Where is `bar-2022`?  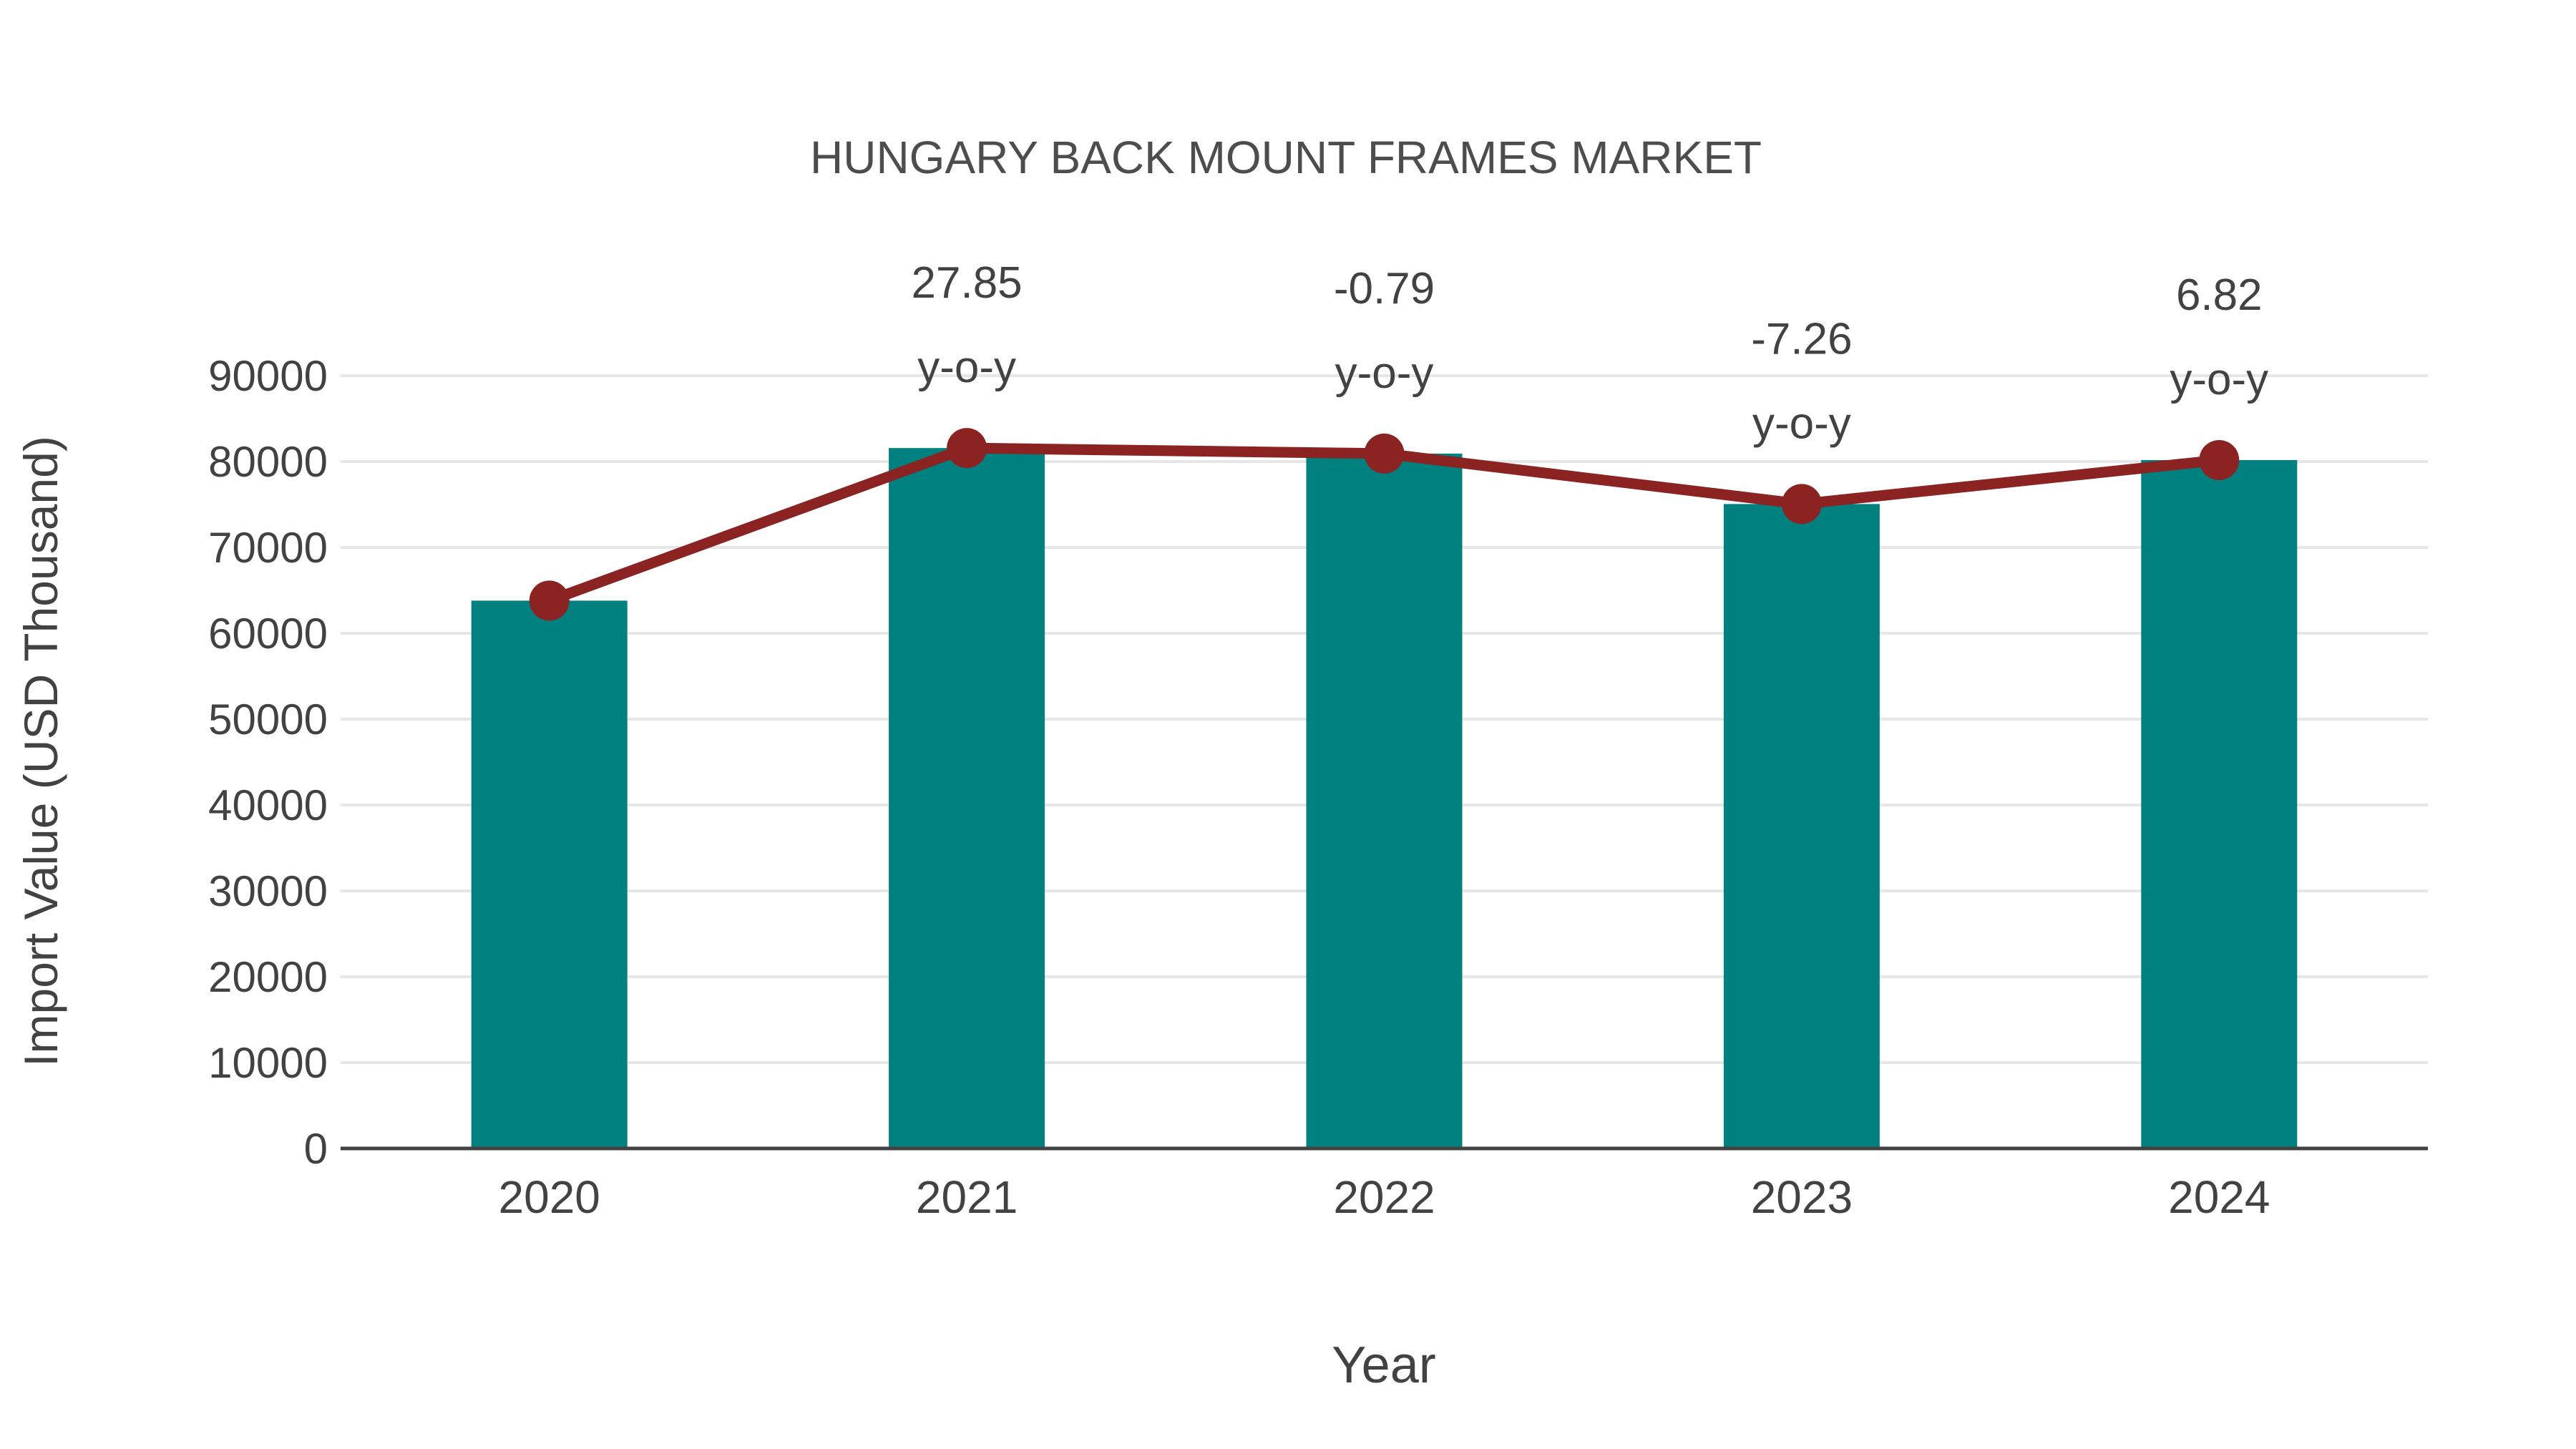 bar-2022 is located at coordinates (1384, 800).